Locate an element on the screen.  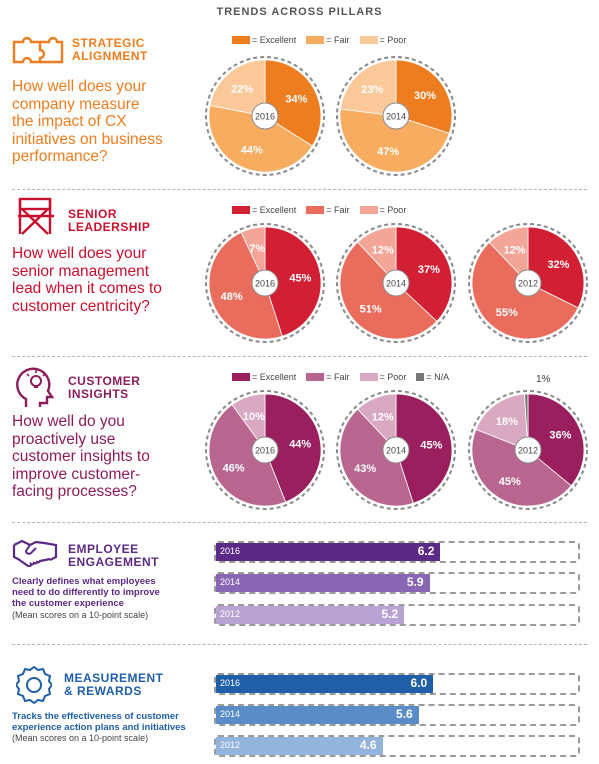
pie-slice-label: 32% is located at coordinates (558, 265).